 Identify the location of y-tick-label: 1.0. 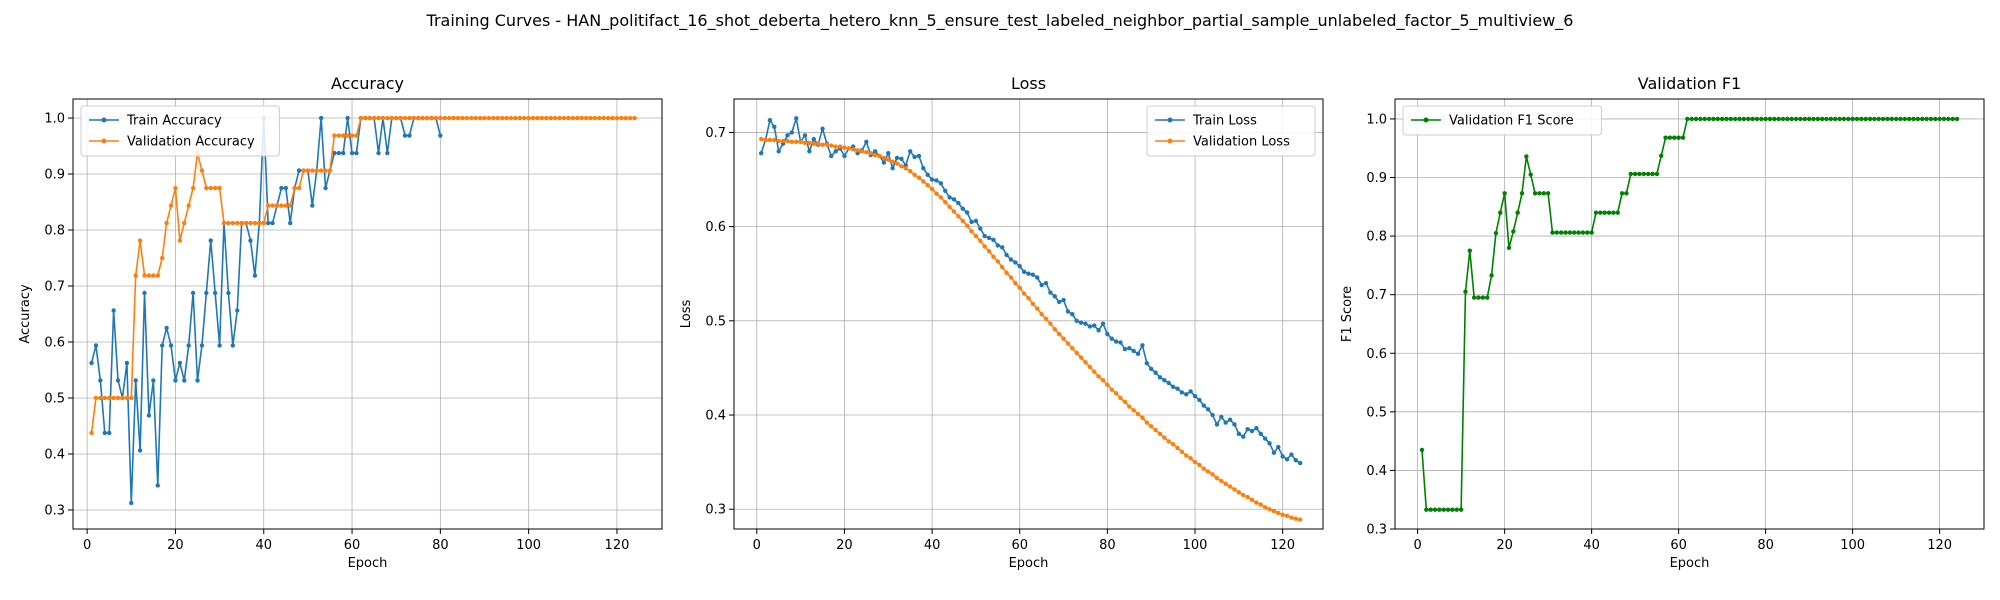
(54, 119).